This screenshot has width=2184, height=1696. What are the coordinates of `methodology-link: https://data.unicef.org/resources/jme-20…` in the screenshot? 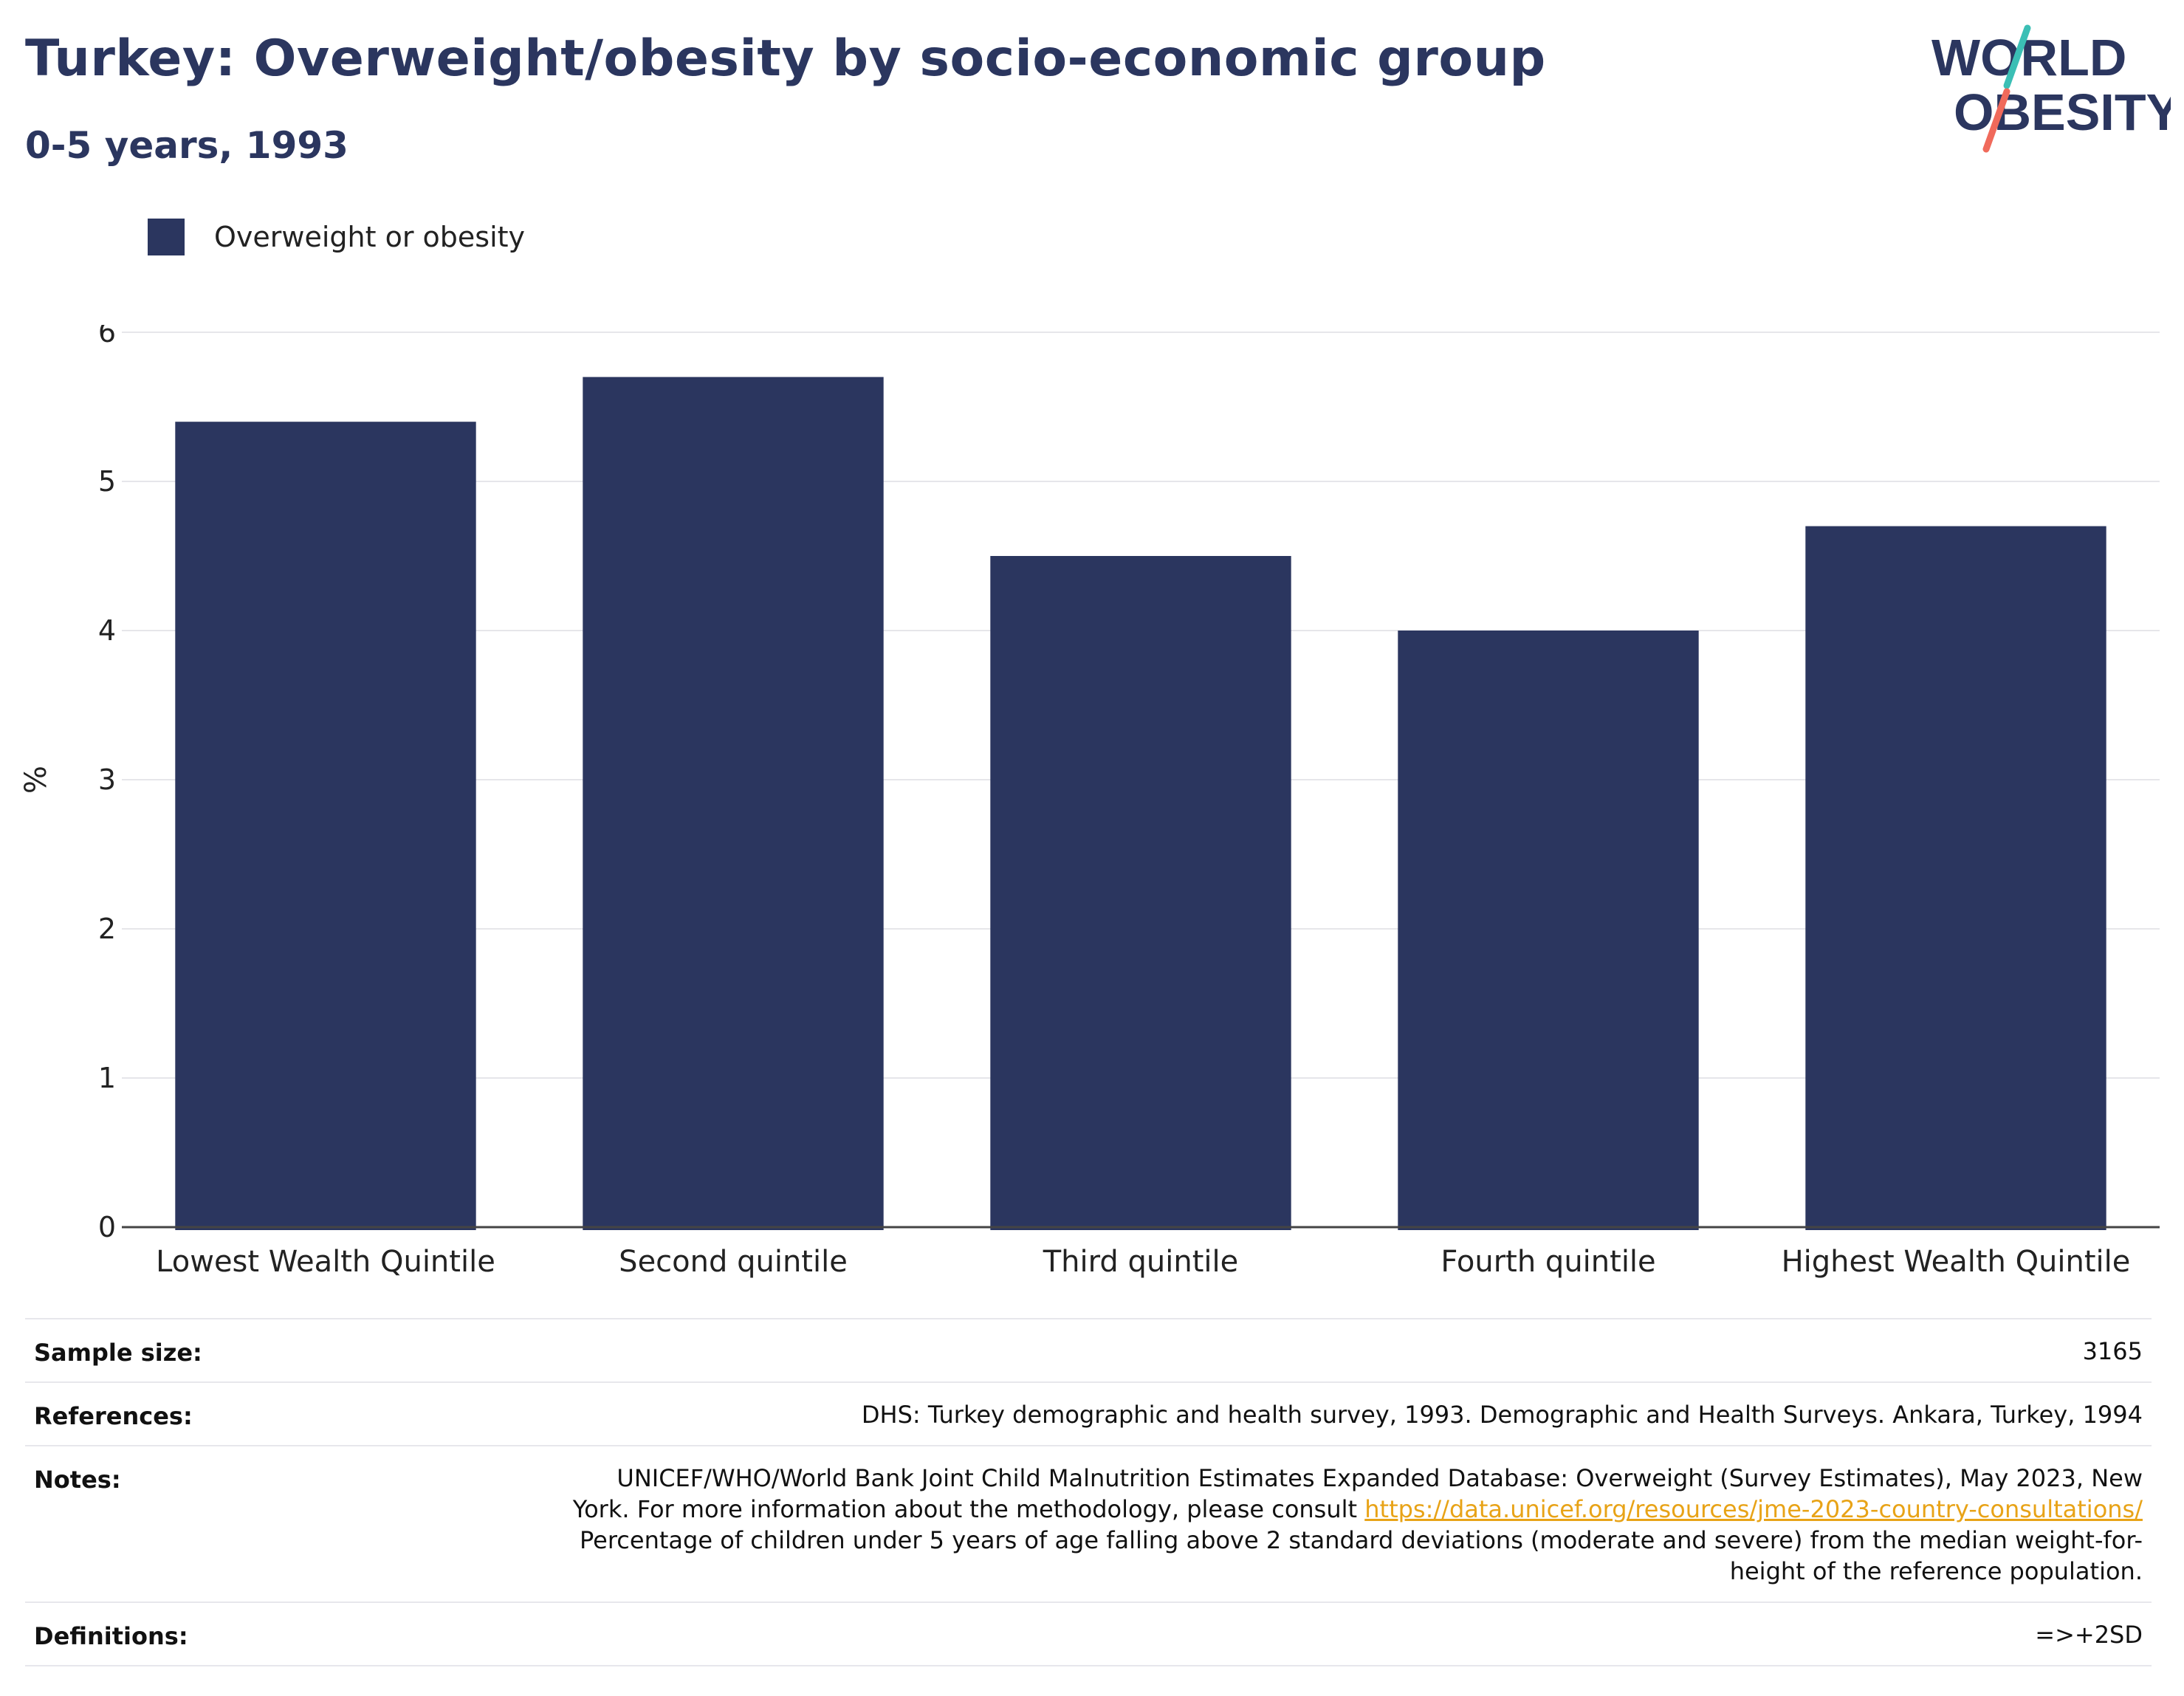 It's located at (1754, 1509).